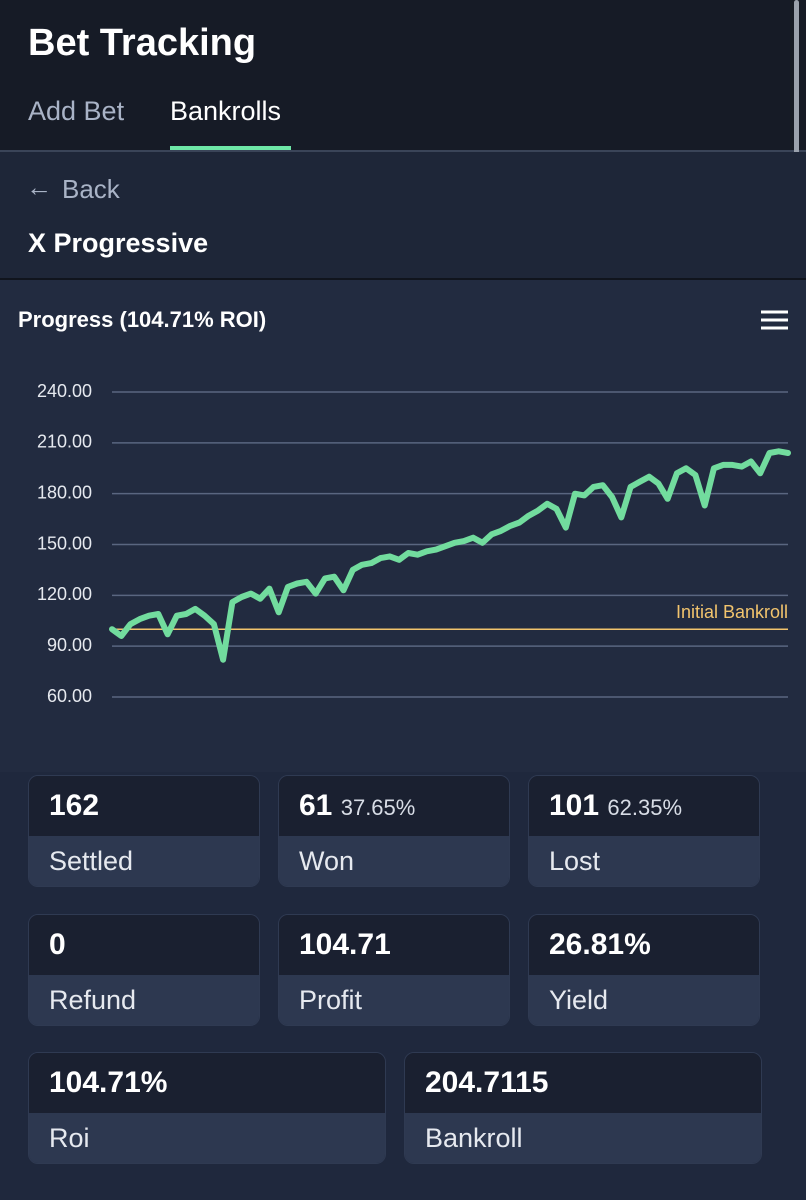  Describe the element at coordinates (64, 442) in the screenshot. I see `y-tick-label: 210.00` at that location.